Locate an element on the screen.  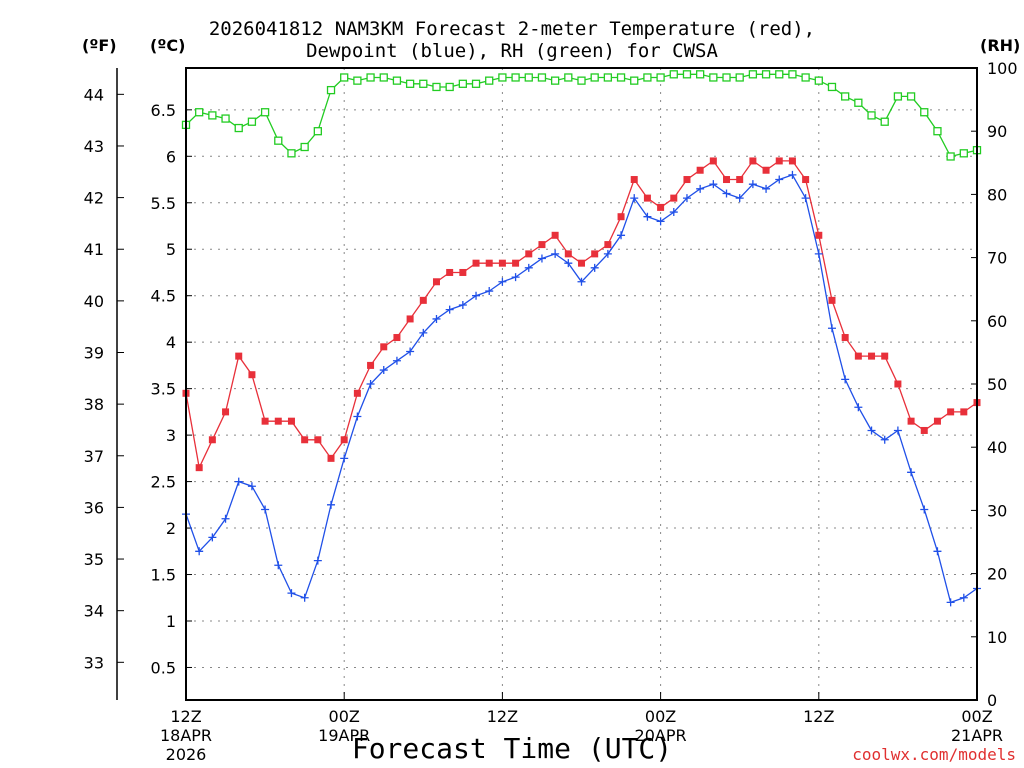
rh-tick-label: 0 is located at coordinates (992, 700).